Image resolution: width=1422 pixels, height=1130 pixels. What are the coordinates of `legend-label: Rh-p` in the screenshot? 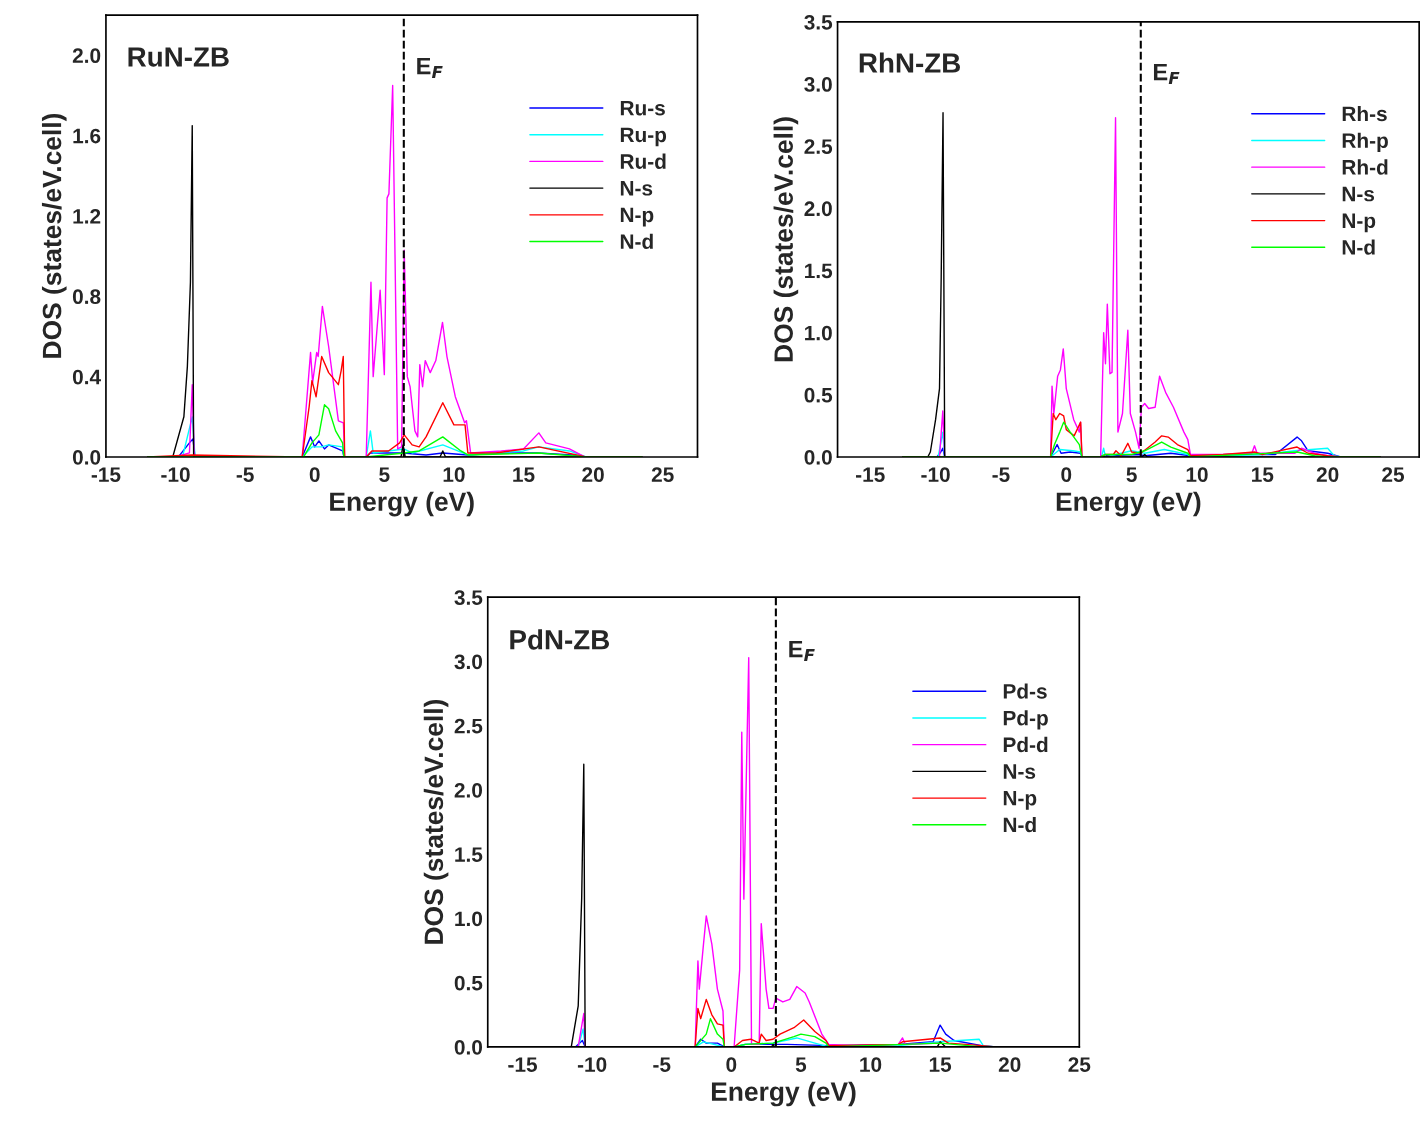 It's located at (1365, 142).